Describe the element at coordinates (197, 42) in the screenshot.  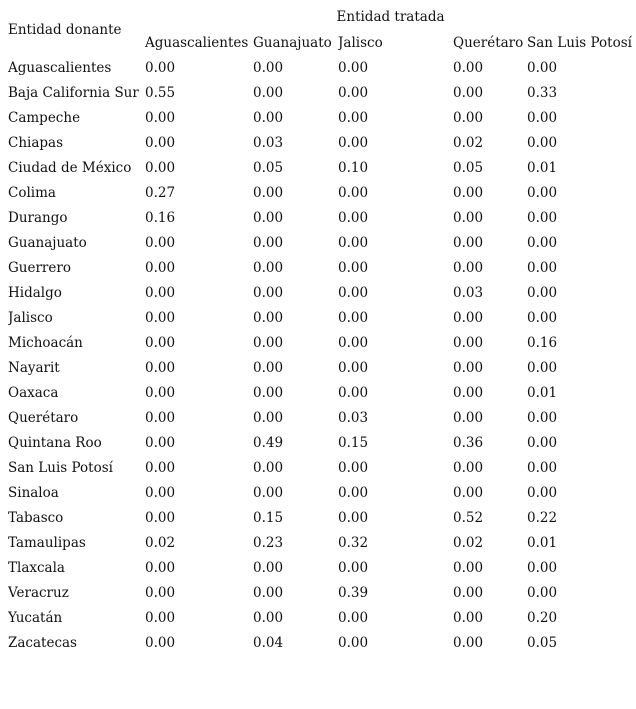
I see `column-header-aguascalientes: Aguascalientes` at that location.